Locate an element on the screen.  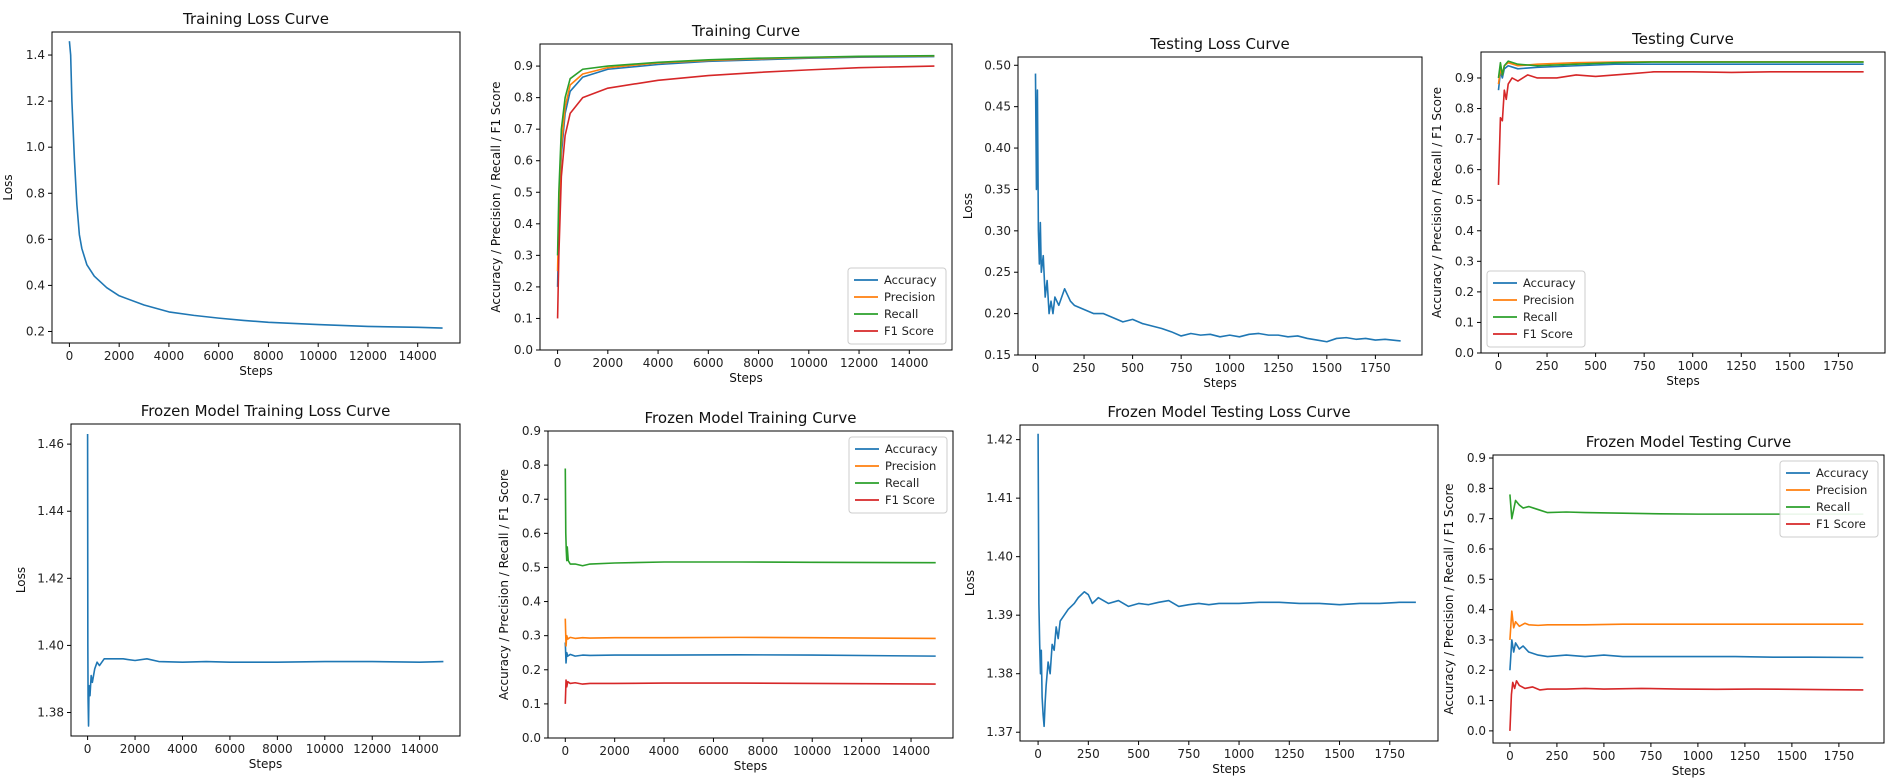
legend: Accuracy Precision Recall F1 Score is located at coordinates (897, 306).